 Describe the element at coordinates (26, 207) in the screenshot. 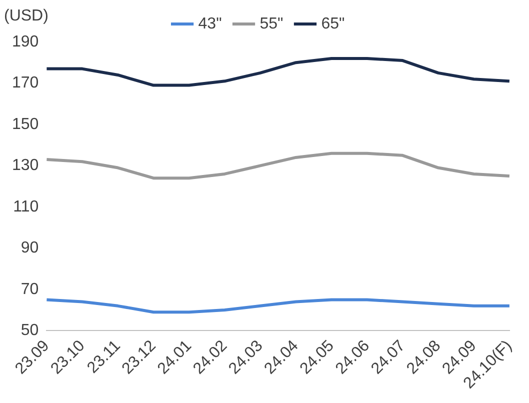

I see `y-tick-label: 110` at that location.